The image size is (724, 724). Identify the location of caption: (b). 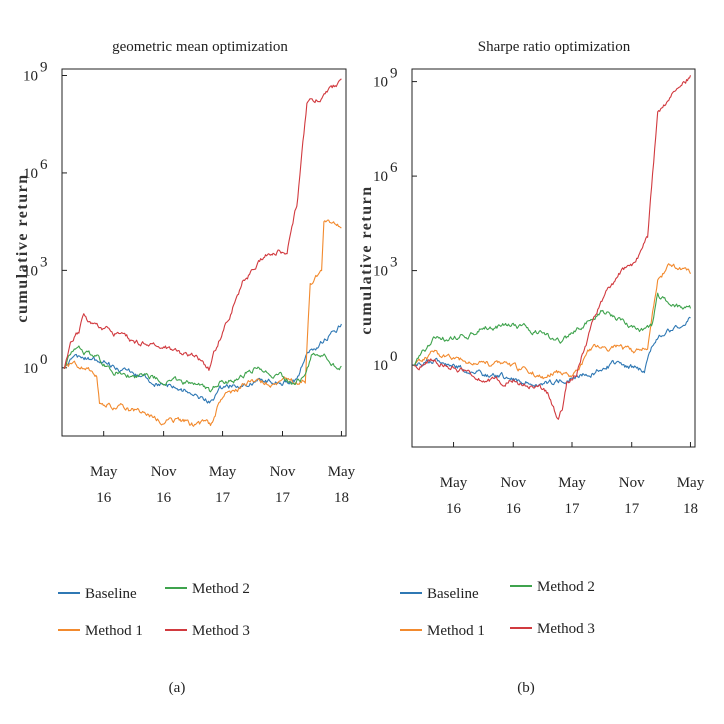
(526, 688).